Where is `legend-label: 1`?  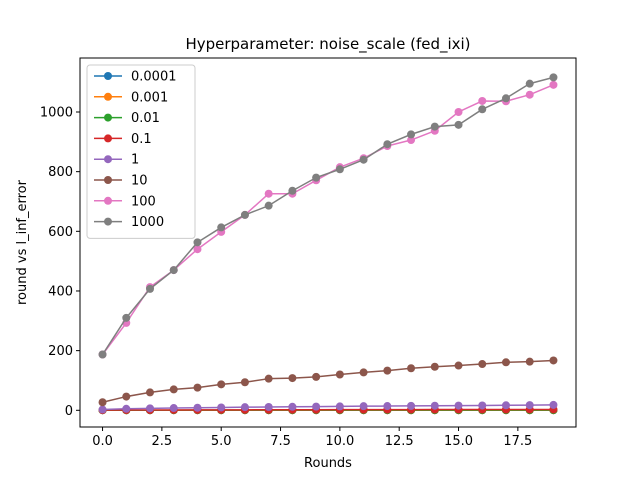 legend-label: 1 is located at coordinates (135, 160).